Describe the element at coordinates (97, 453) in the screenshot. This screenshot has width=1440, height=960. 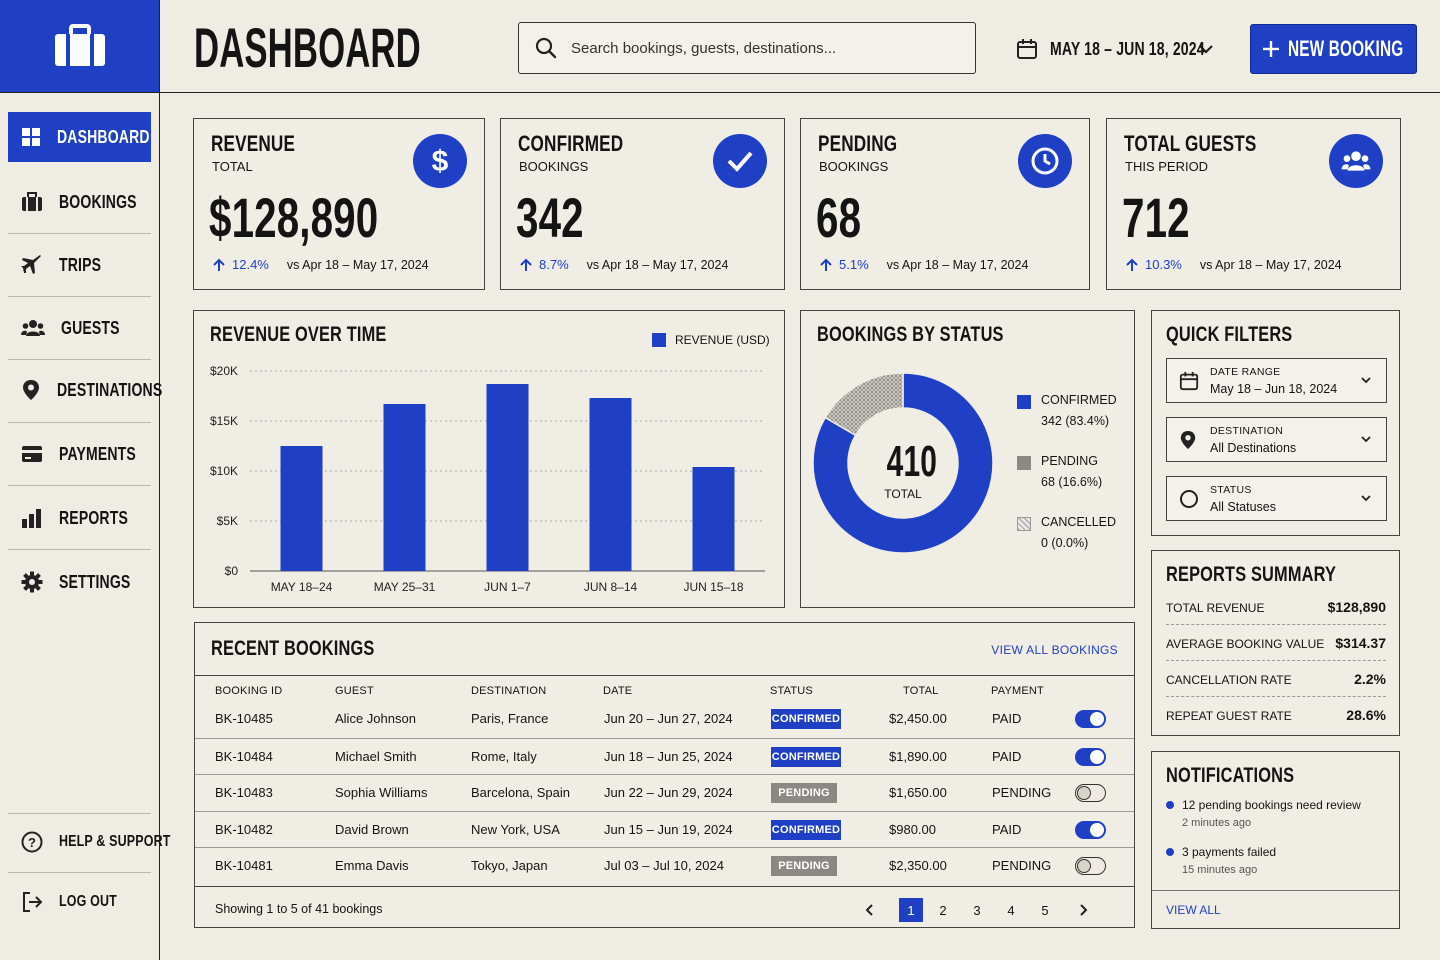
I see `sidebar-item-label: PAYMENTS` at that location.